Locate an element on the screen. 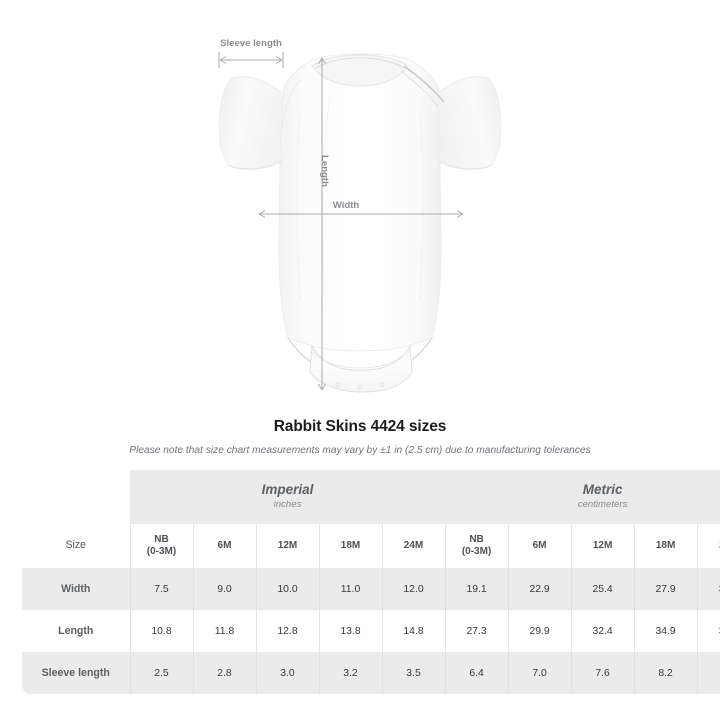 This screenshot has width=720, height=720. cell-width-metric-12m: 25.4 is located at coordinates (603, 589).